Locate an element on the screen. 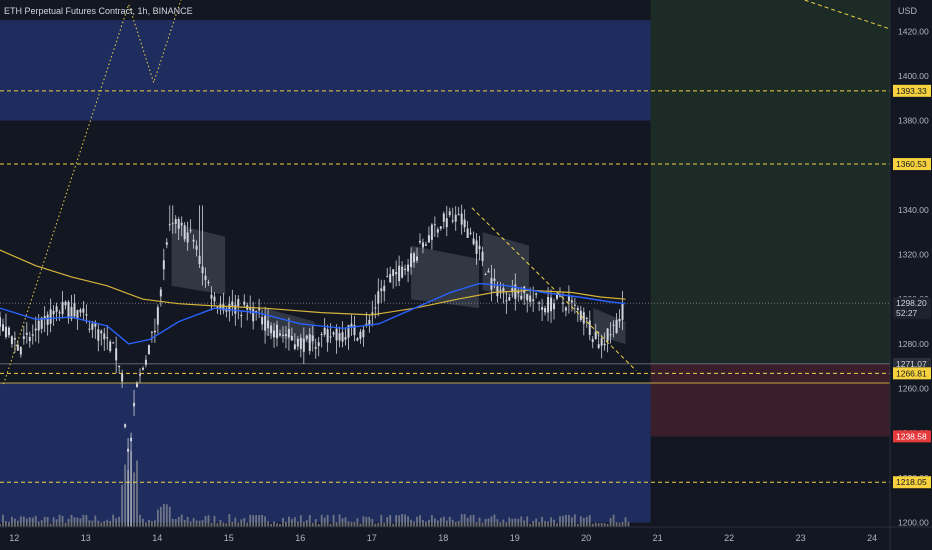 Image resolution: width=932 pixels, height=550 pixels. x-tick-label: 23 is located at coordinates (801, 538).